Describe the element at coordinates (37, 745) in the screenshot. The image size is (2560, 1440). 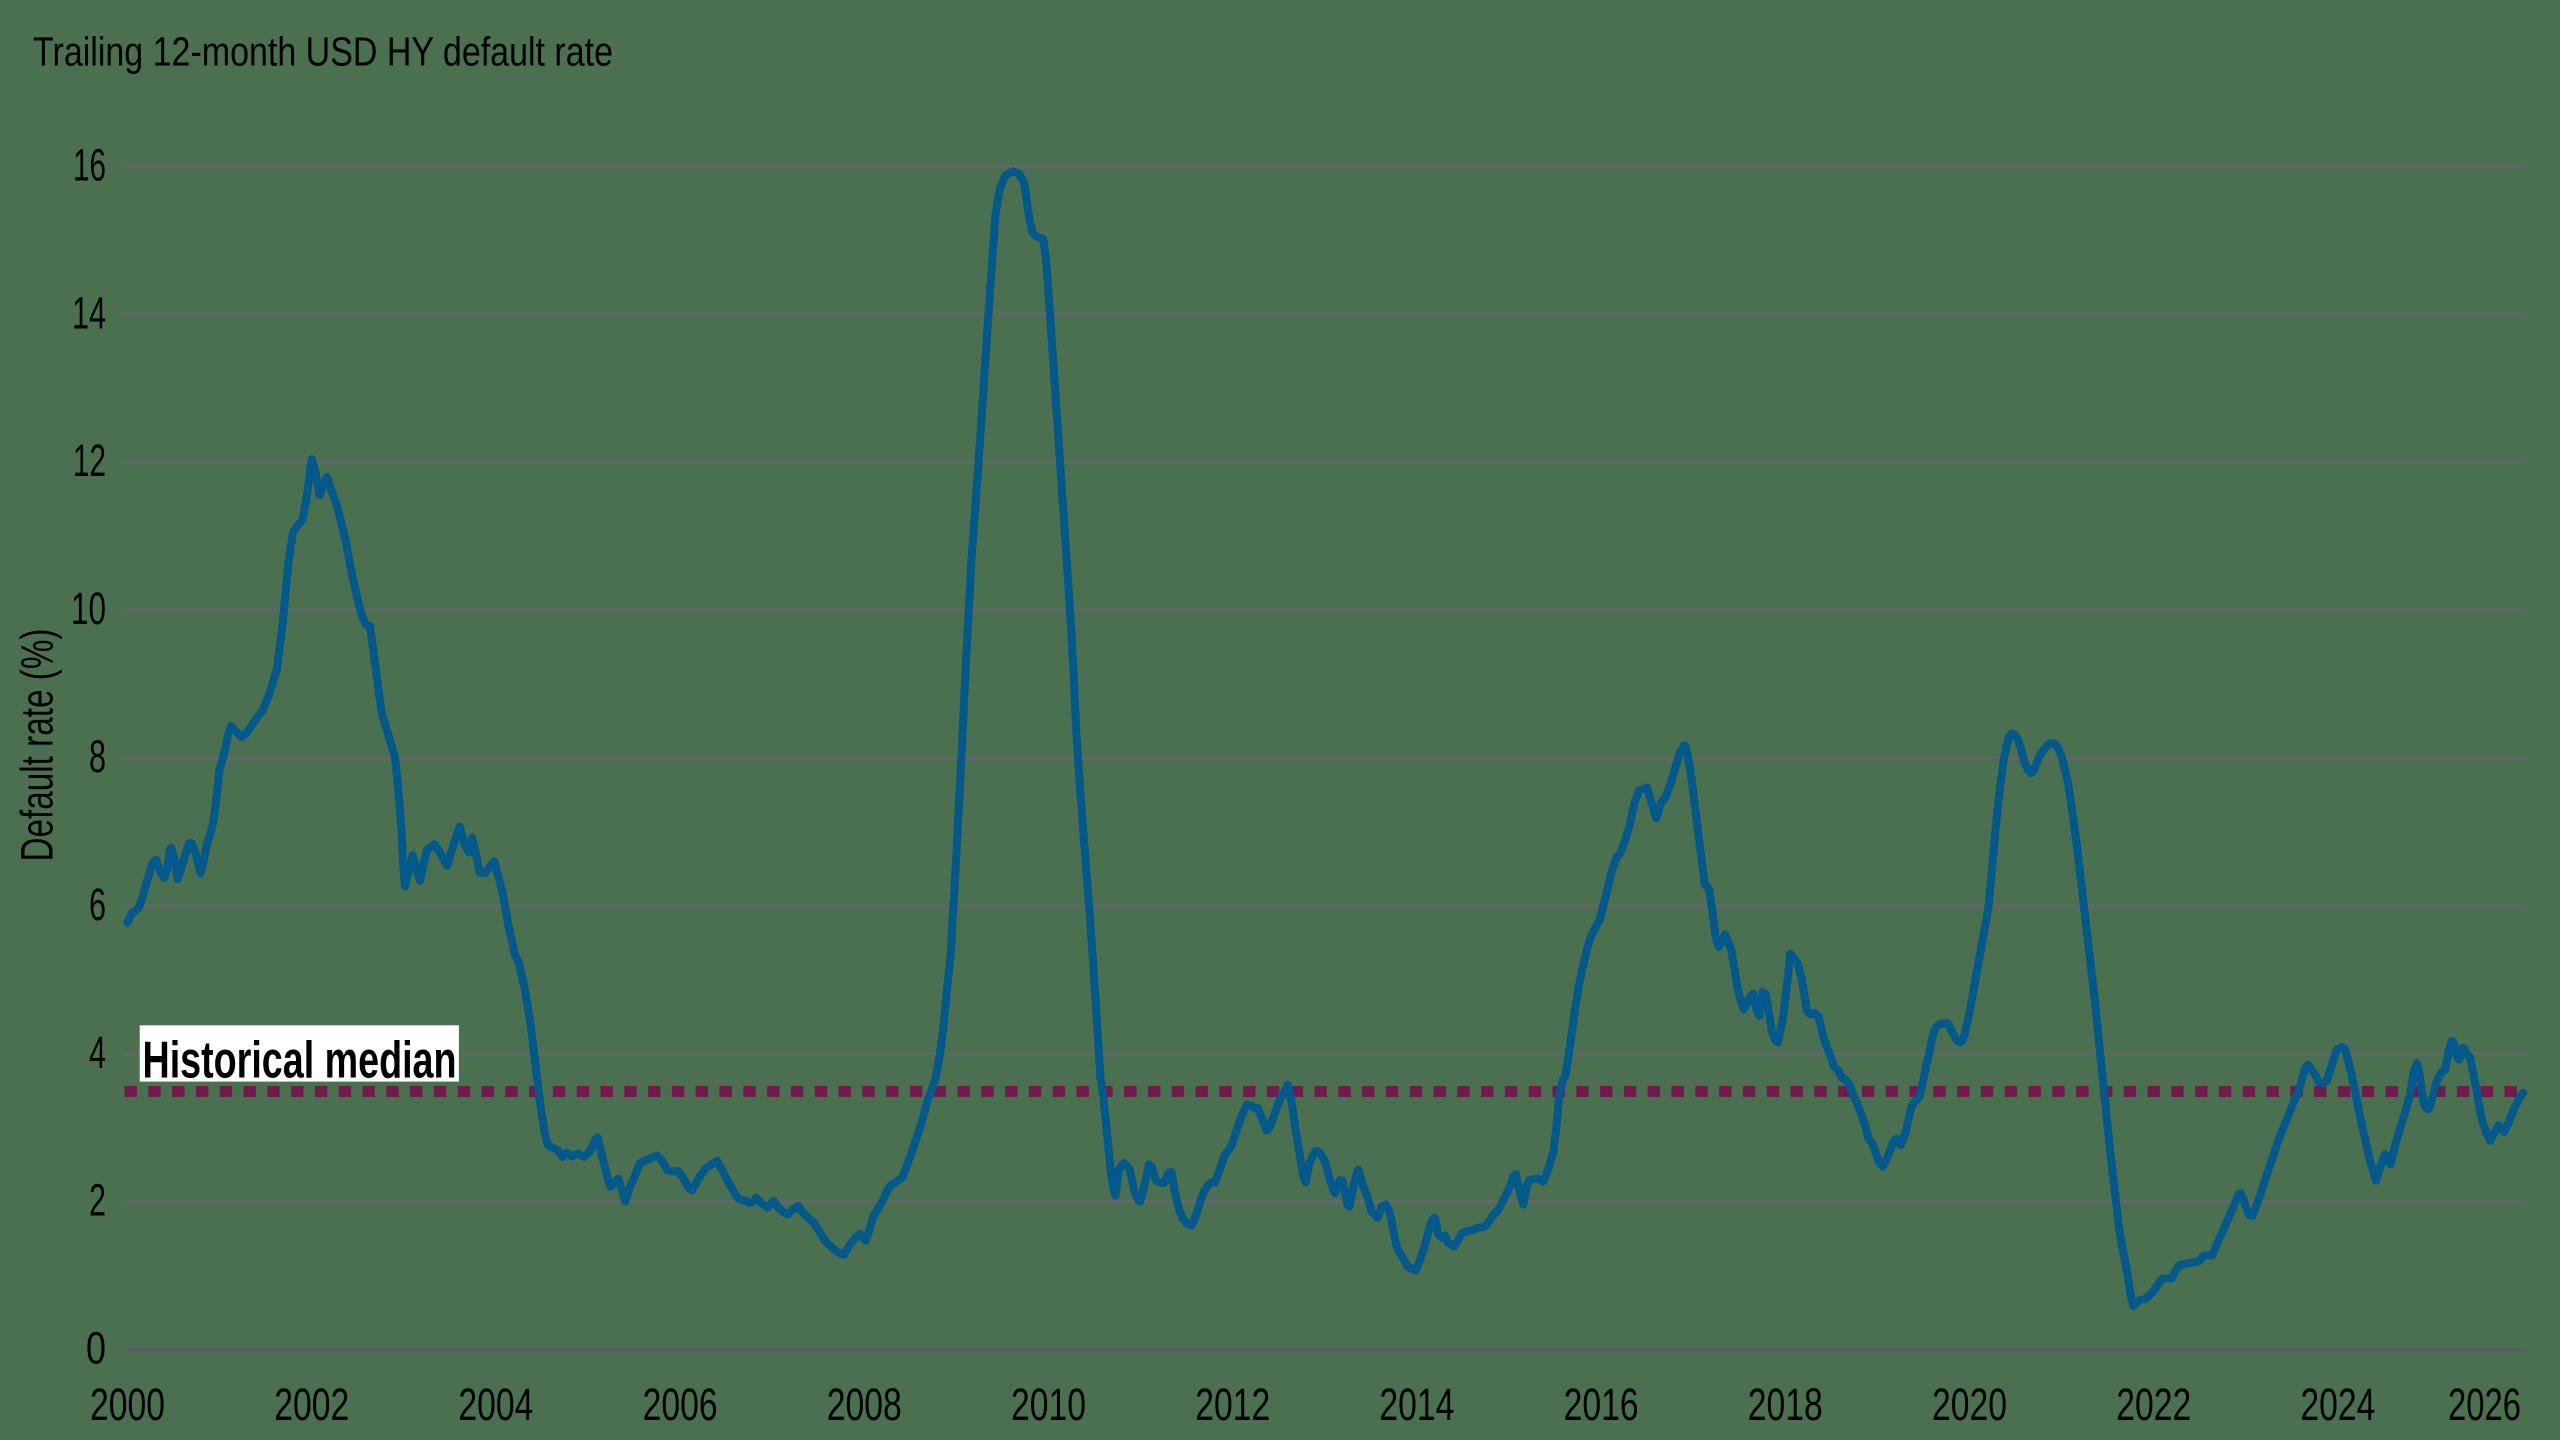
I see `svg-text: Default rate (%)` at that location.